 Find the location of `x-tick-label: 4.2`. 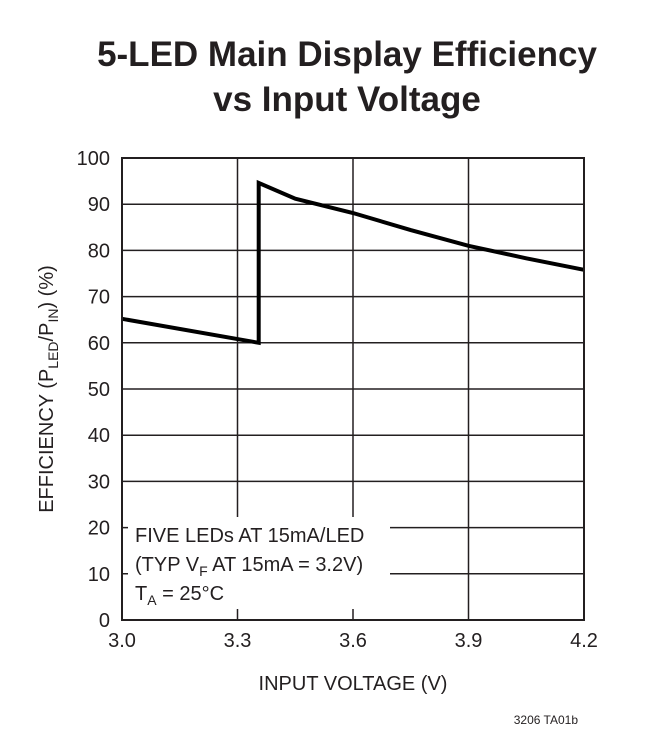

x-tick-label: 4.2 is located at coordinates (584, 641).